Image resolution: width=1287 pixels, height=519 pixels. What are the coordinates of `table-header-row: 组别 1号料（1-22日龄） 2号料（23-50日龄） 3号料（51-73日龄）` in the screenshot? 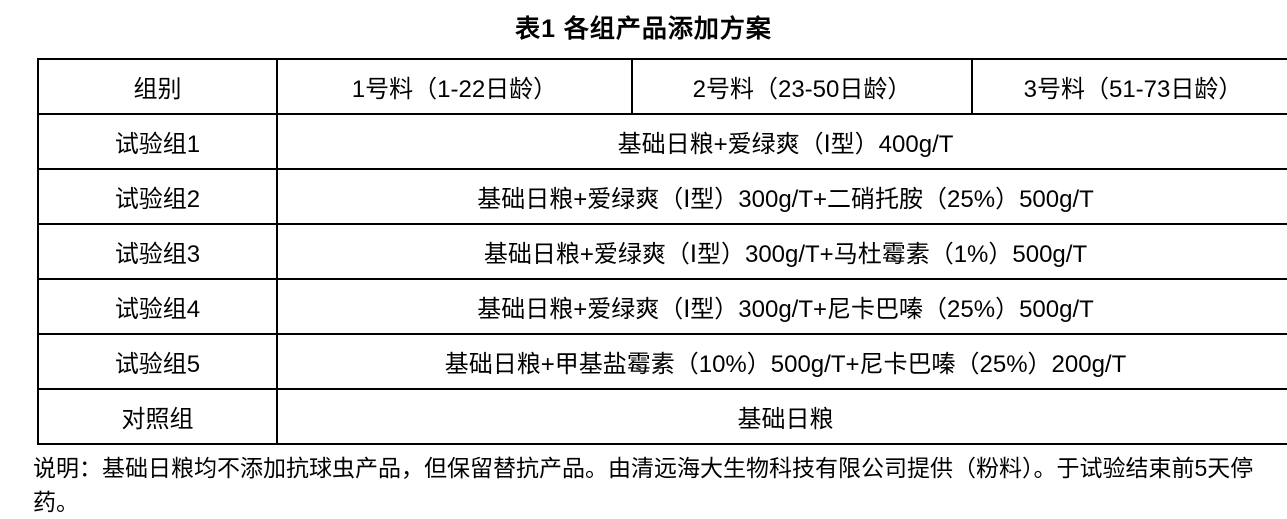 It's located at (662, 86).